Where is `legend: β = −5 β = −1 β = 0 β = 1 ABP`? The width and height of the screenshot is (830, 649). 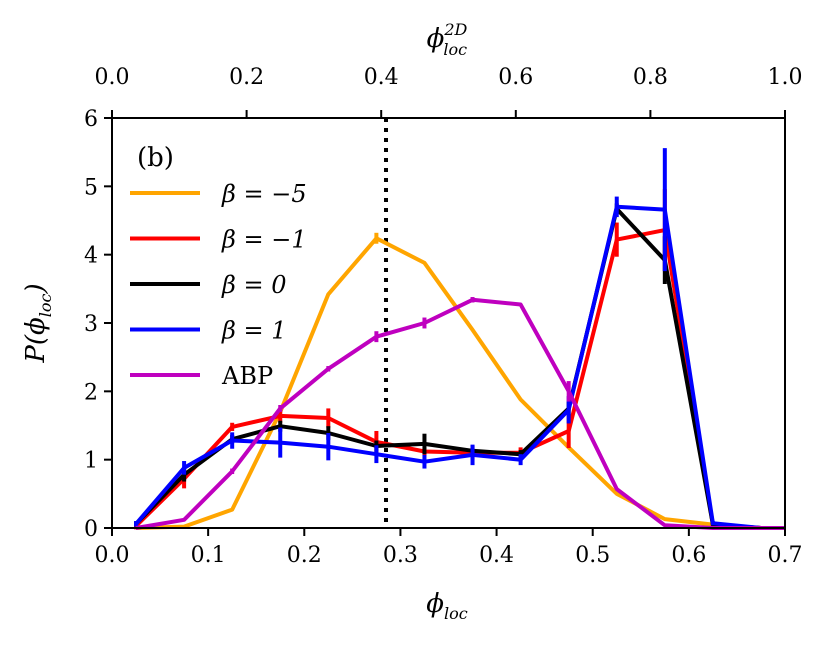
legend: β = −5 β = −1 β = 0 β = 1 ABP is located at coordinates (218, 285).